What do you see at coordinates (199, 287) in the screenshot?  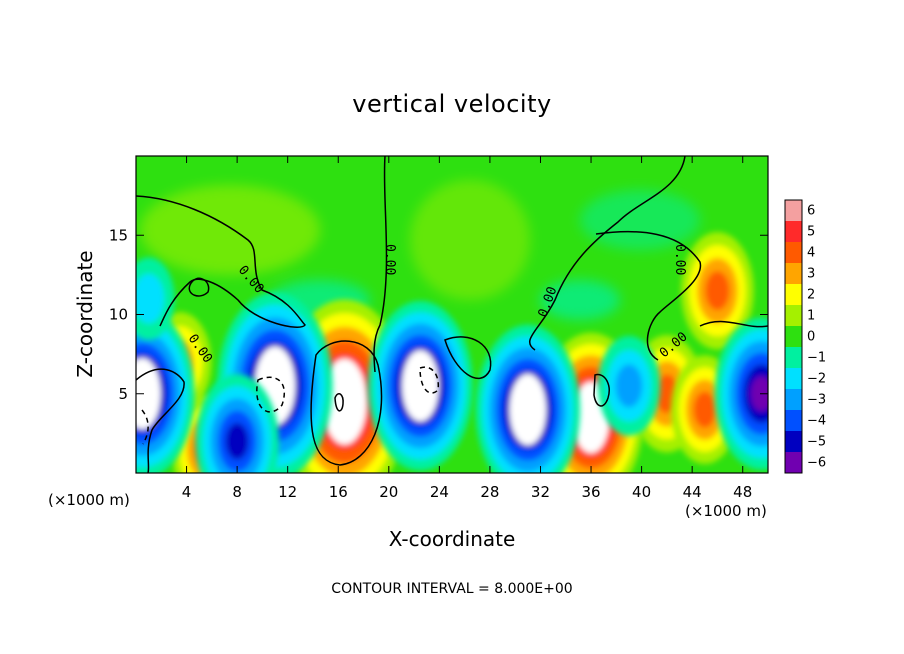 I see `contour-left-upper` at bounding box center [199, 287].